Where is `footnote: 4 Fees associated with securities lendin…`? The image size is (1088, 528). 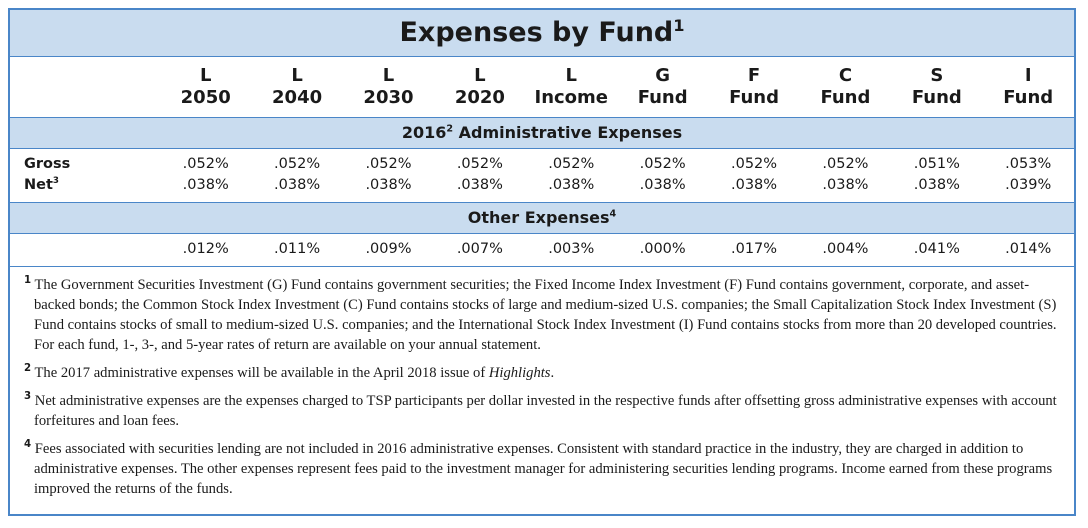
footnote: 4 Fees associated with securities lendin… is located at coordinates (543, 469).